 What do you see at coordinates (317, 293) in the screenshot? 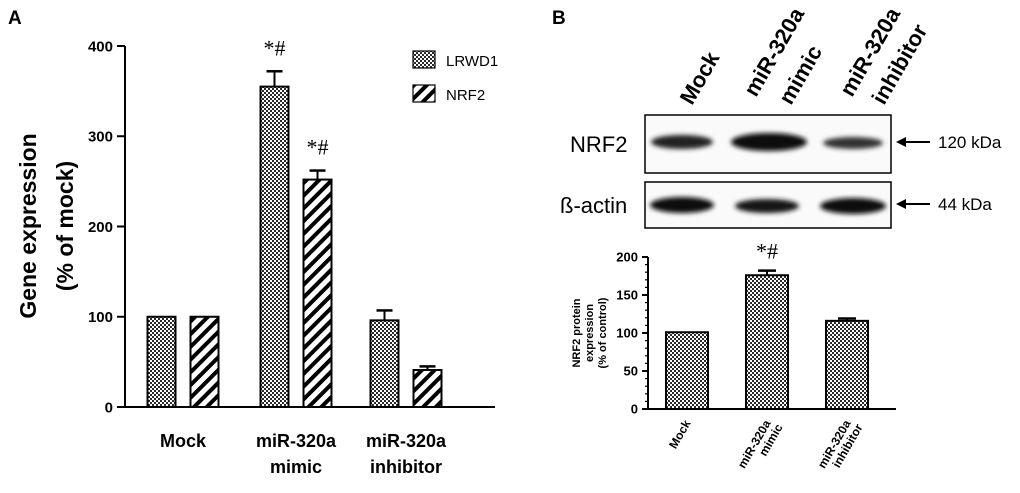
I see `bar-nrf2-mir-320a-mimic` at bounding box center [317, 293].